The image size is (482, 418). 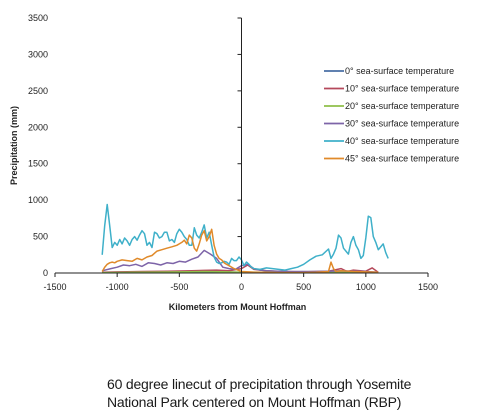 I want to click on legend-label-5: 45° sea-surface temperature, so click(x=402, y=159).